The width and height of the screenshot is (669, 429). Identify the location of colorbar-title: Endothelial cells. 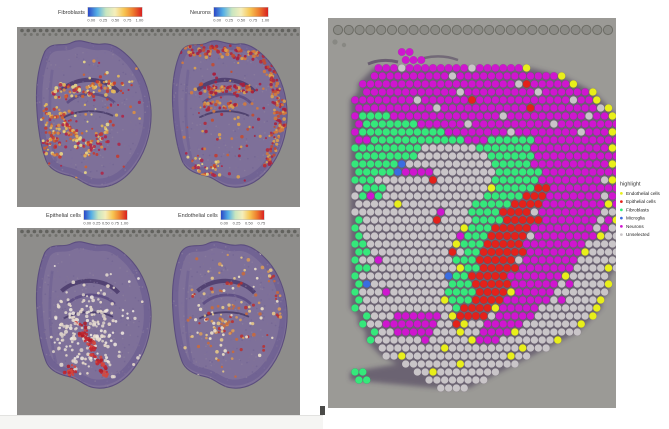
(198, 215).